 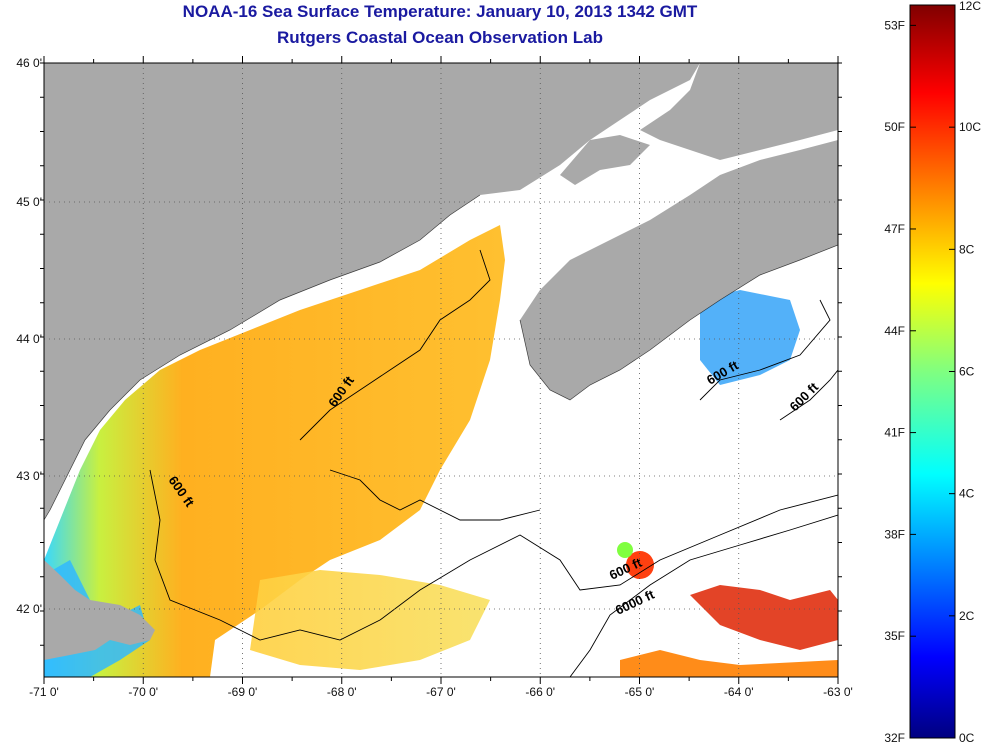 I want to click on colorbar-f-label: 41F, so click(x=894, y=433).